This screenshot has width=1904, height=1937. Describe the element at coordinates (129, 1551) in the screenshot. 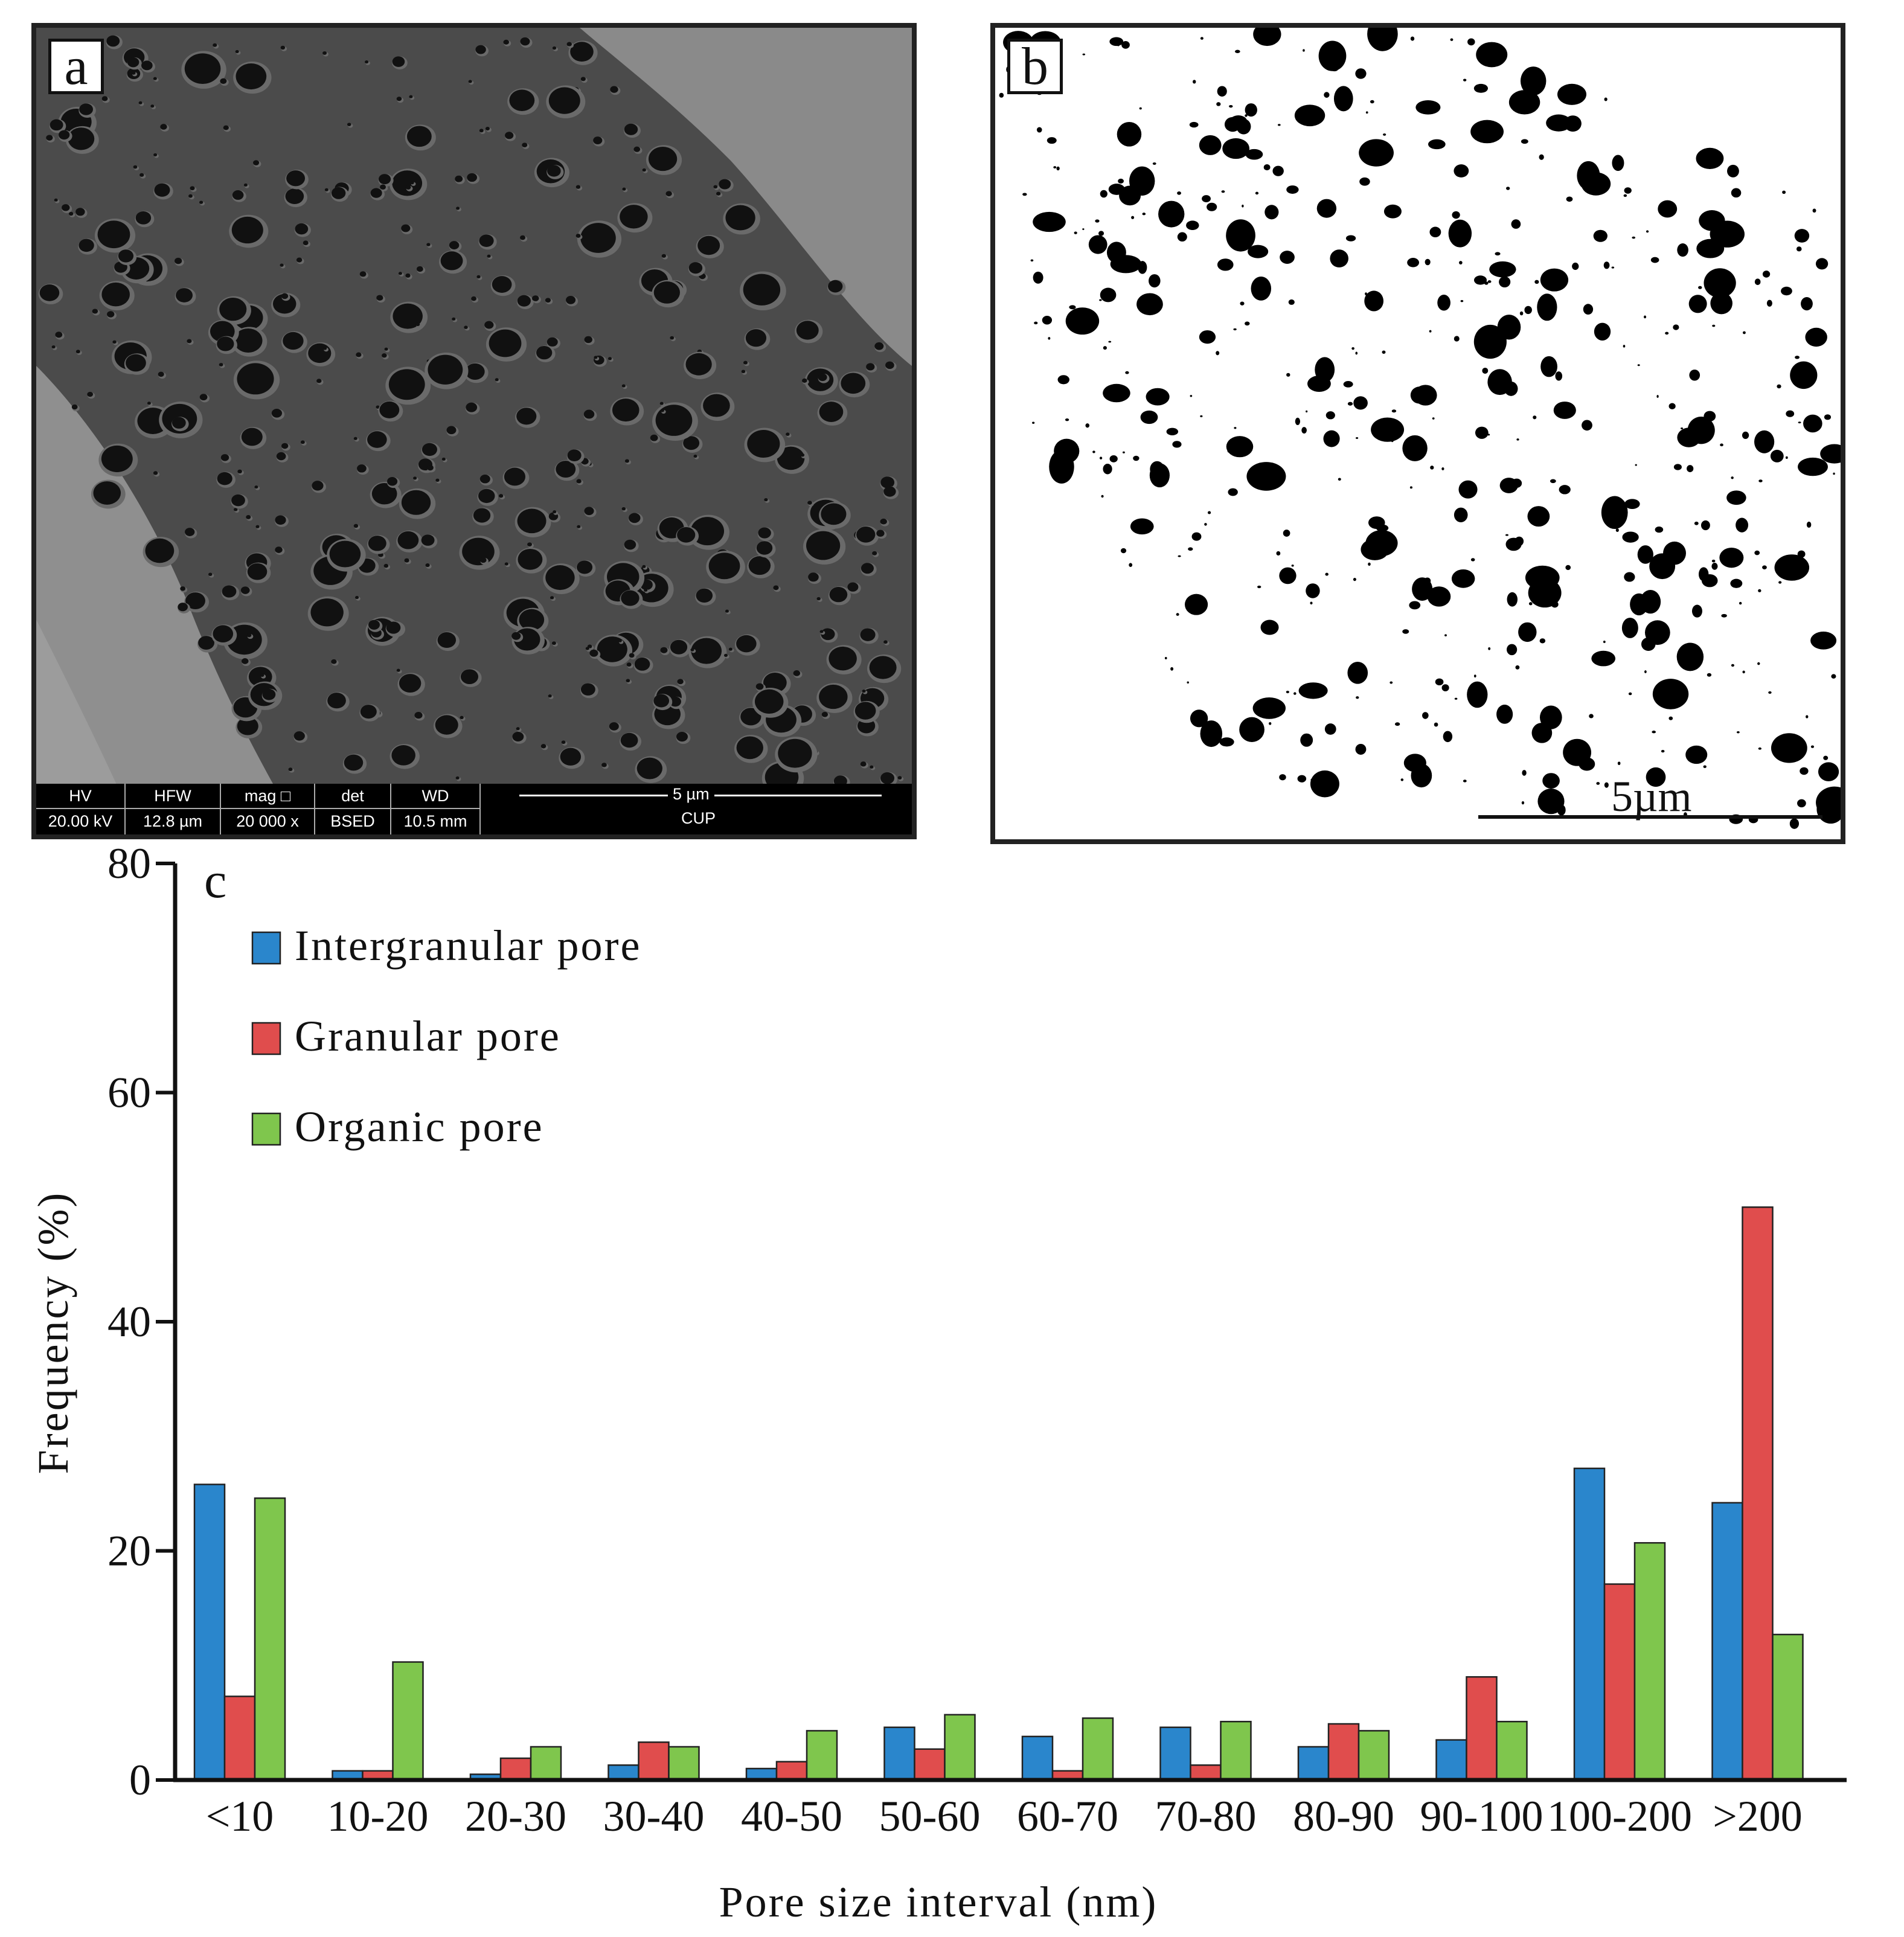

I see `y-tick-label-1: 20` at that location.